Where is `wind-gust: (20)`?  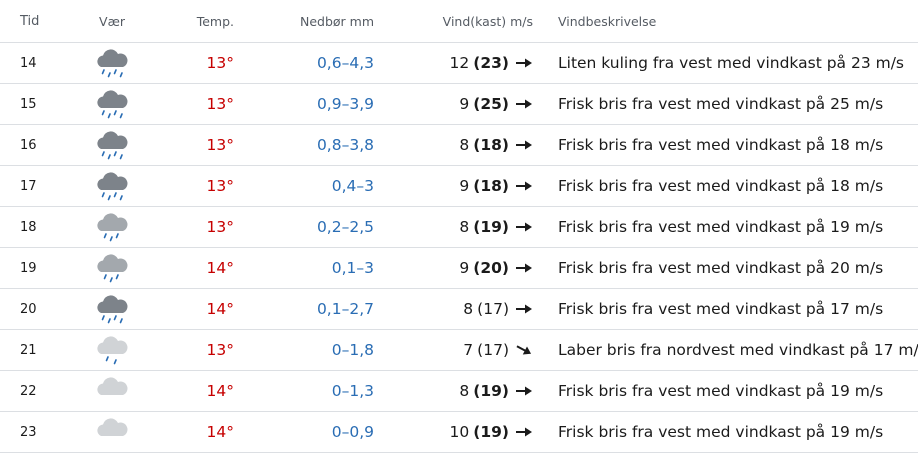
wind-gust: (20) is located at coordinates (491, 268).